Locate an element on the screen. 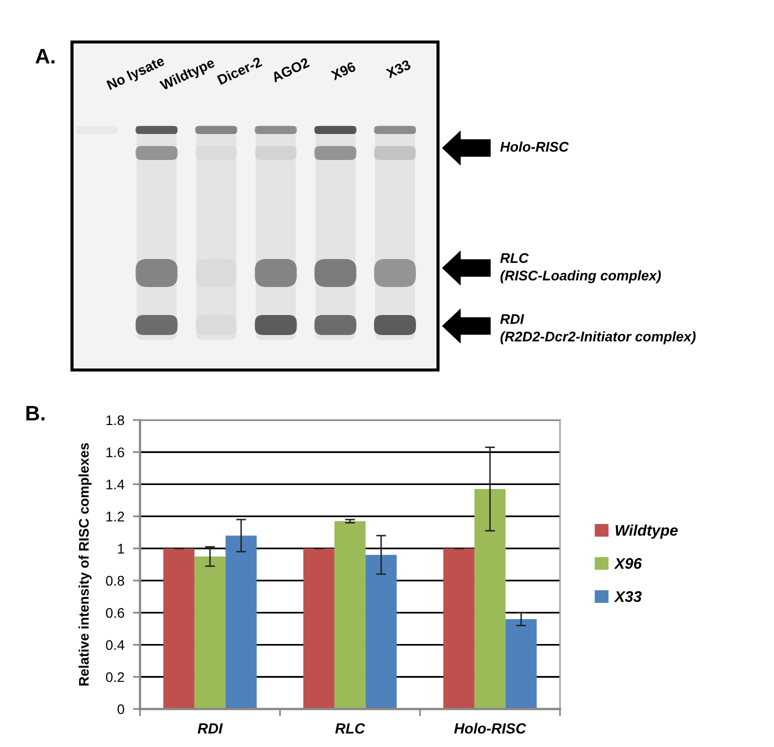 This screenshot has width=774, height=747. y-axis-title: Relative intensity of RISC complexes is located at coordinates (85, 564).